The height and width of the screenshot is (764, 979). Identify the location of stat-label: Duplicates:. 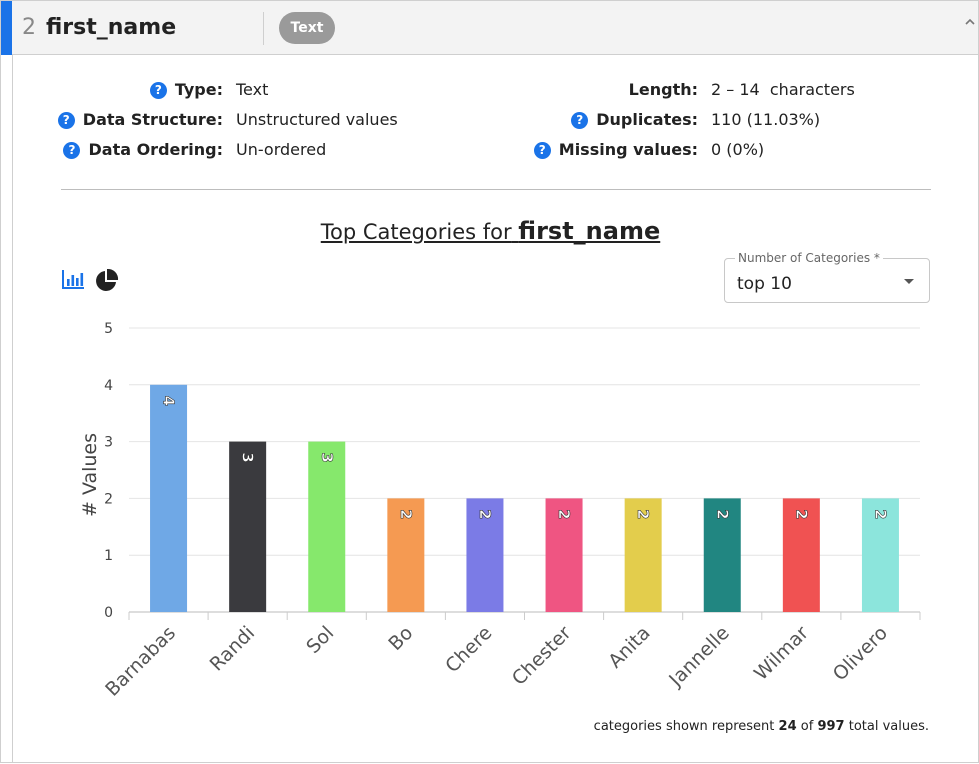
(647, 119).